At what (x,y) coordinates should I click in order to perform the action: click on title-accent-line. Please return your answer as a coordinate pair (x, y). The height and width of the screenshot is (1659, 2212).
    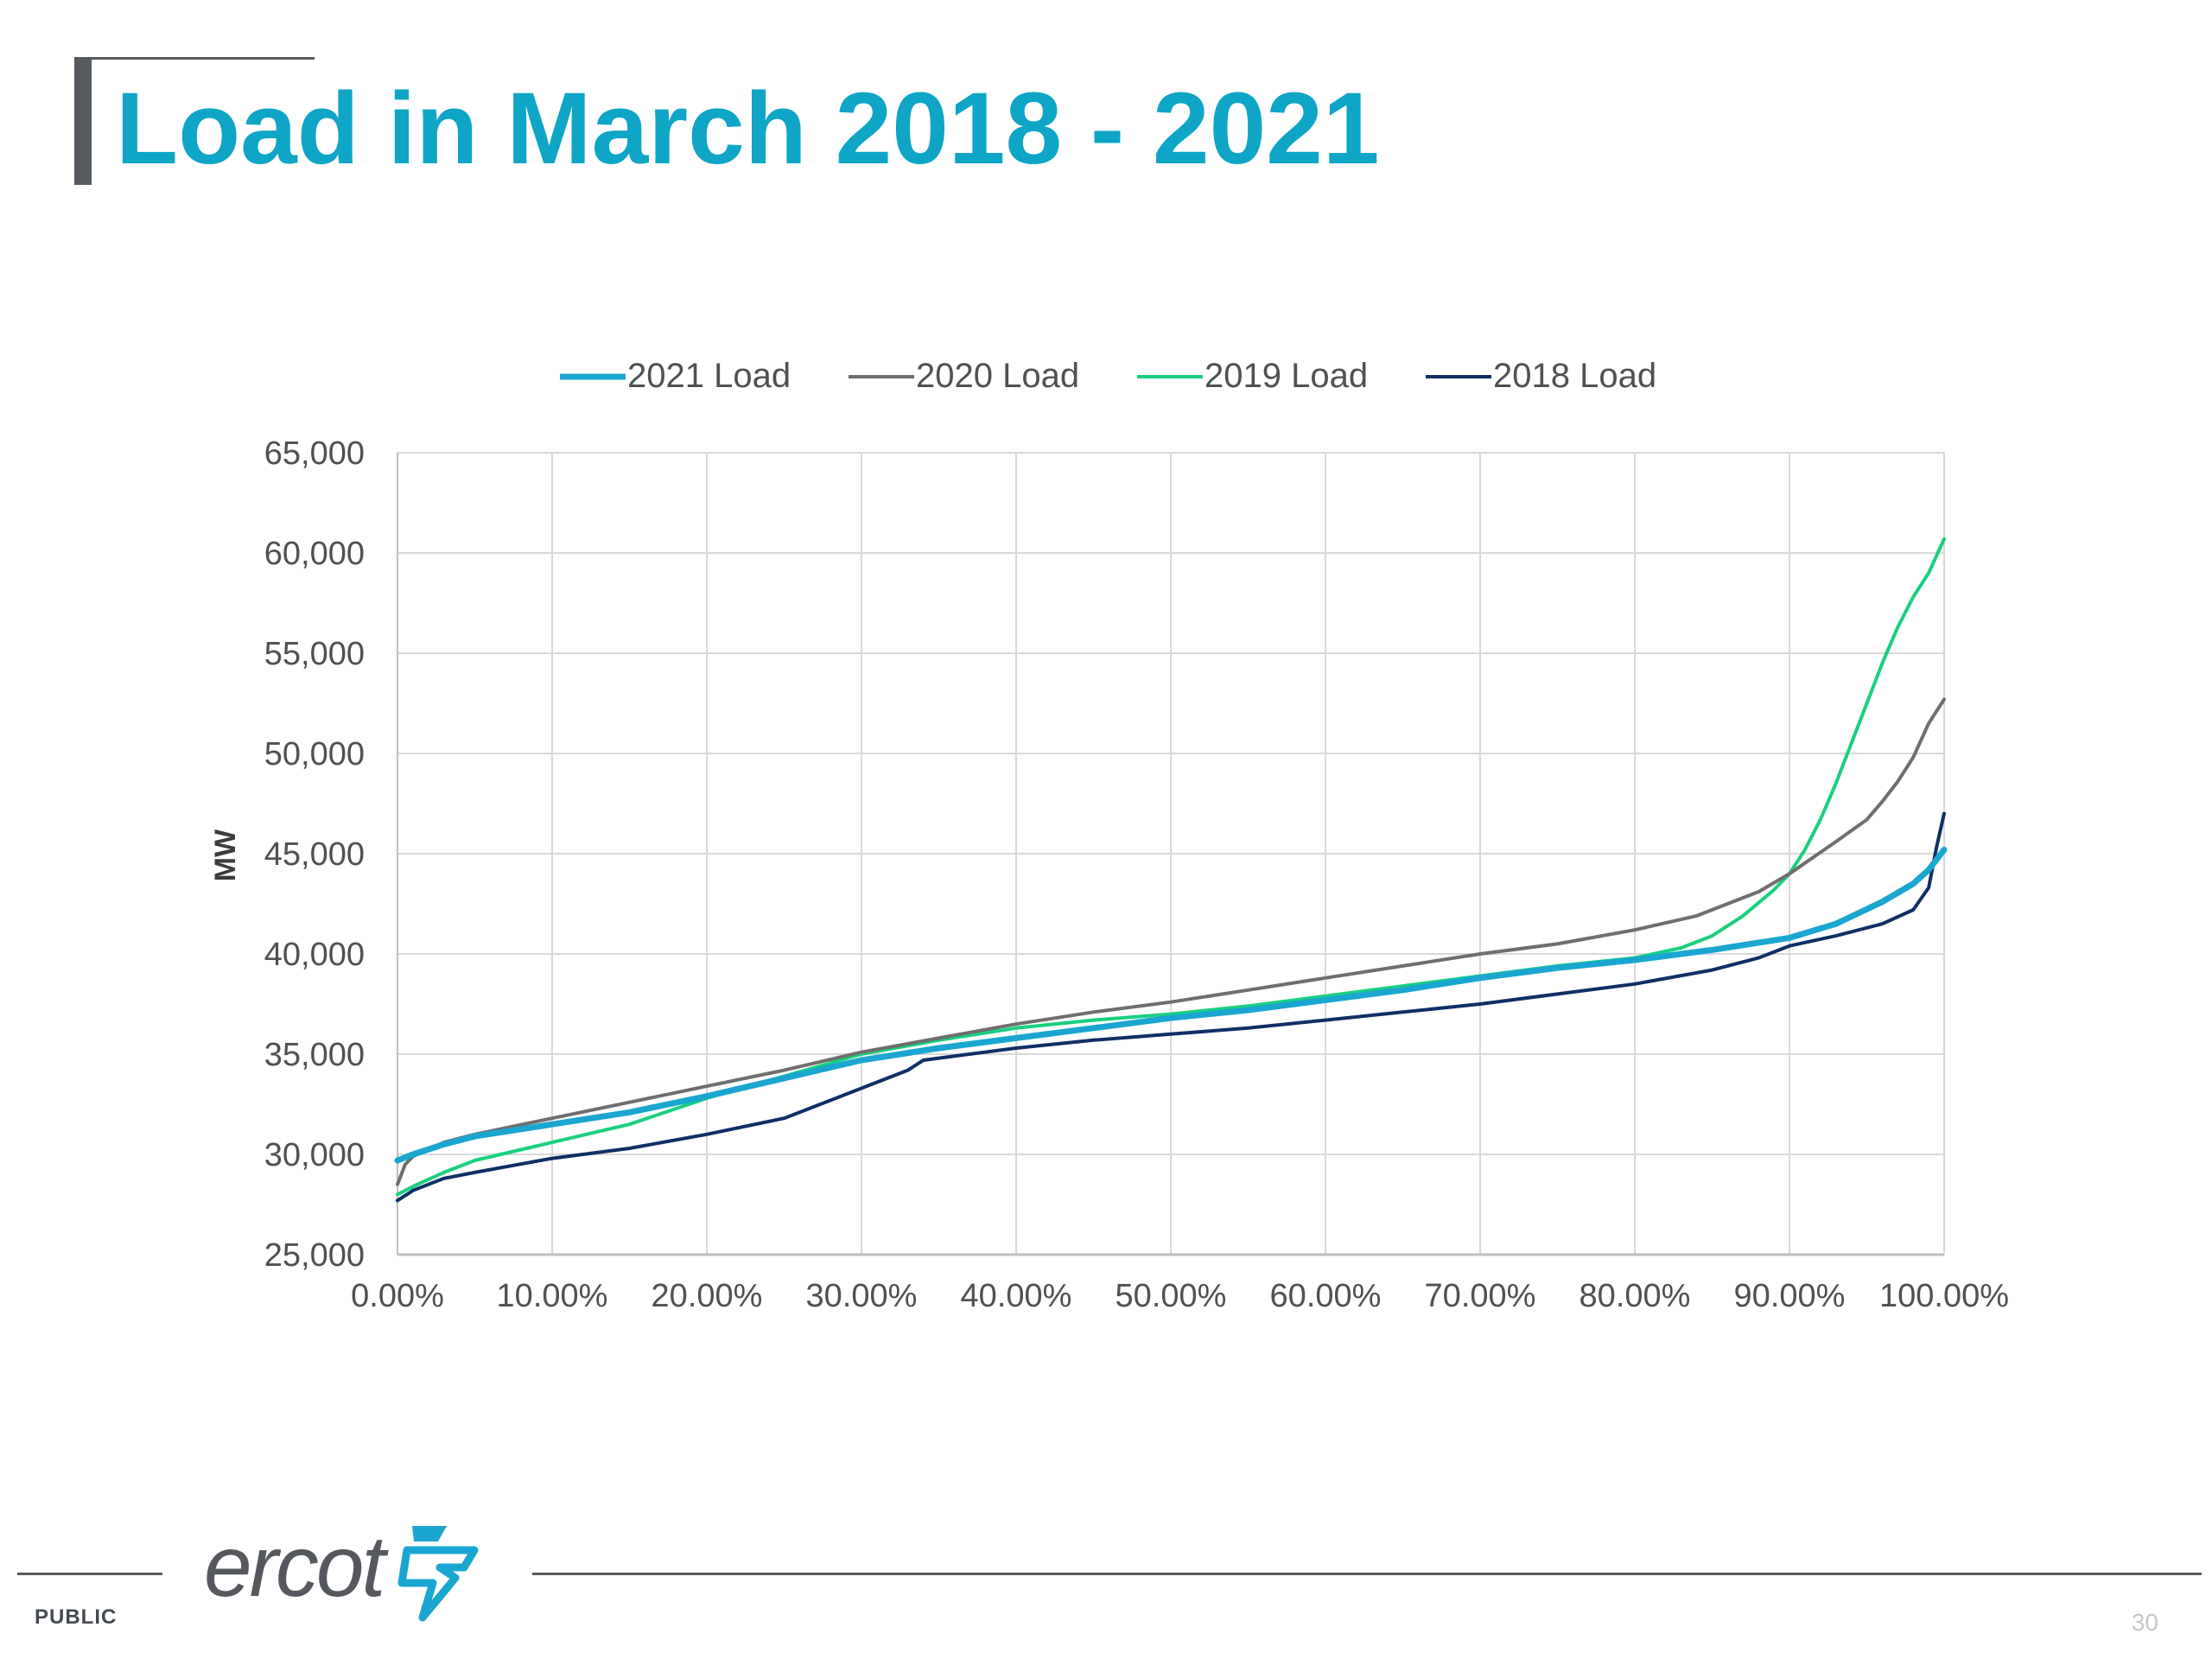
    Looking at the image, I should click on (194, 58).